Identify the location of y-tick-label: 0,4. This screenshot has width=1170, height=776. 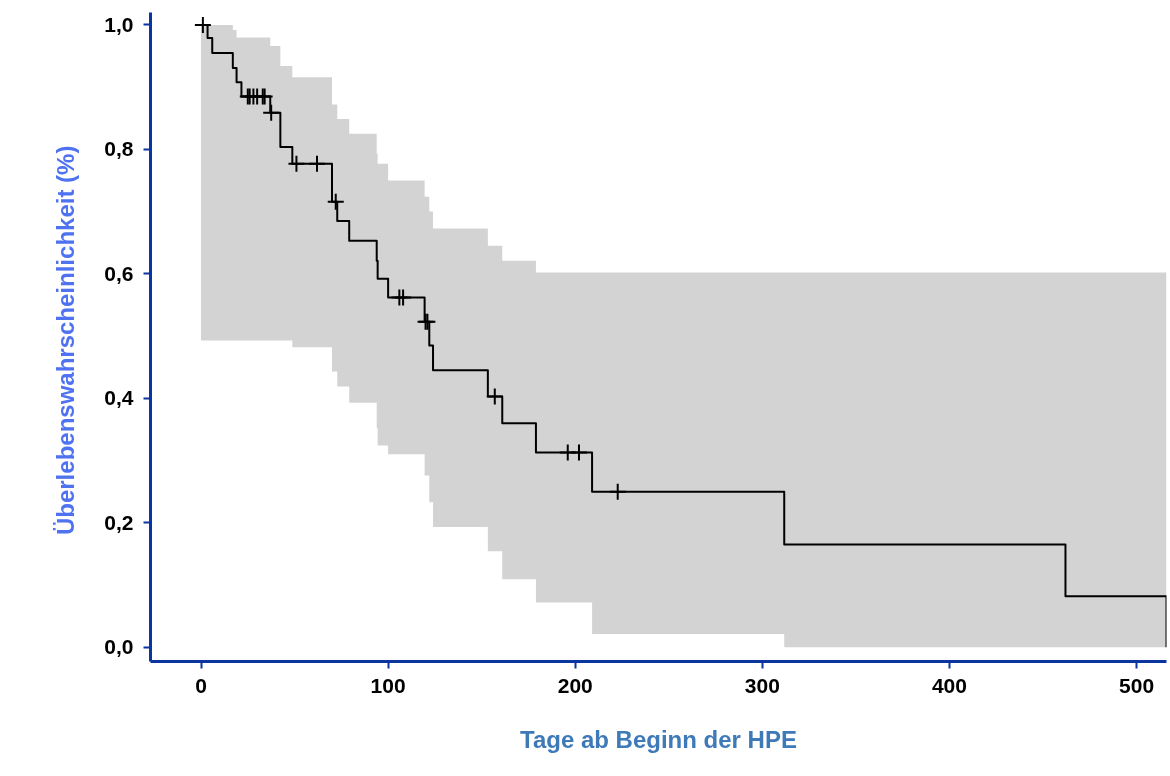
(119, 398).